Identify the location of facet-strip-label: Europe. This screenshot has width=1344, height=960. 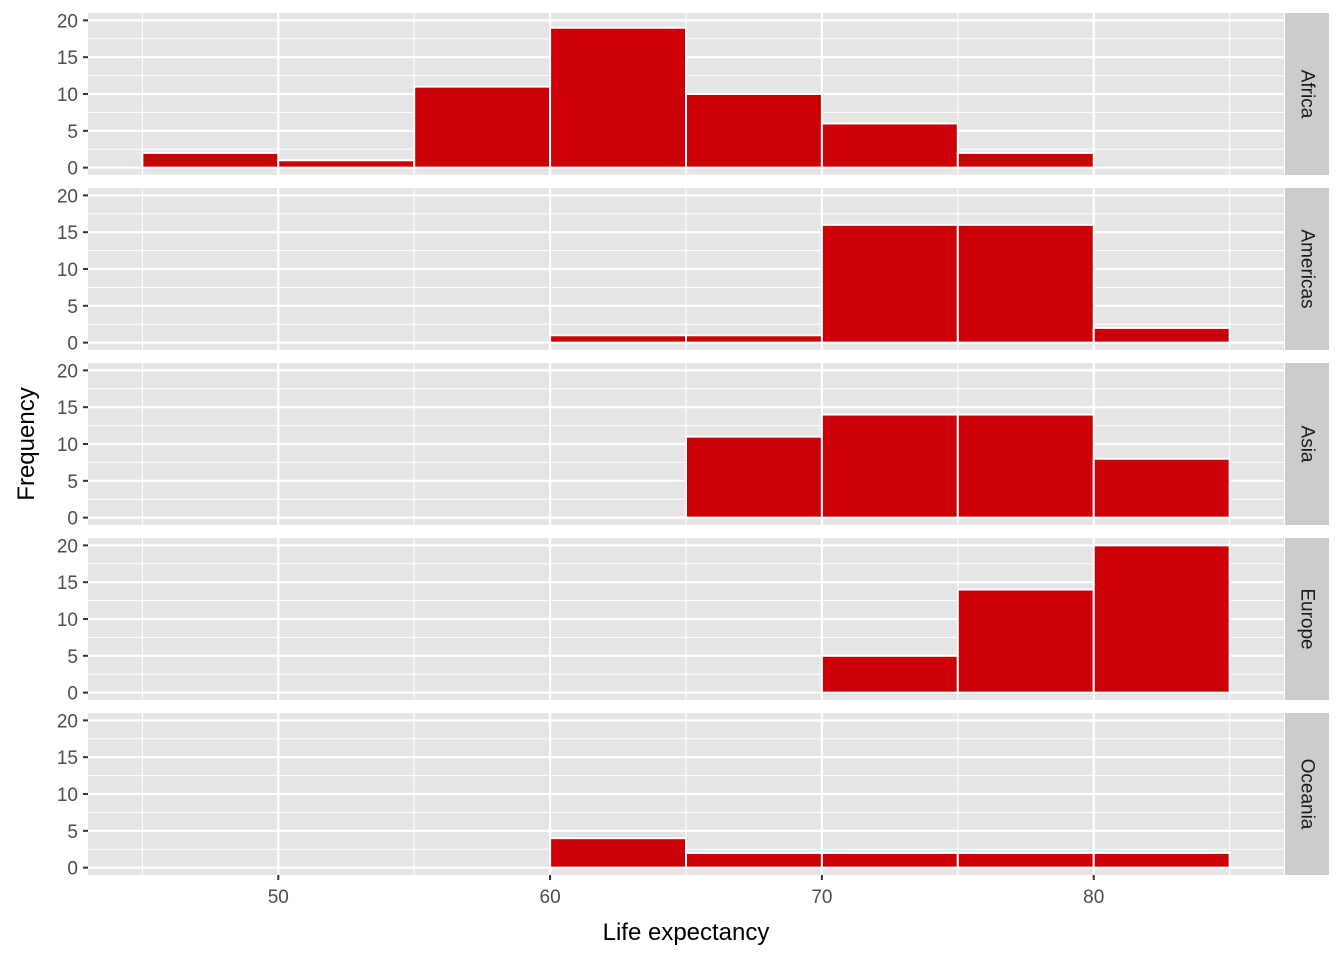
(1307, 618).